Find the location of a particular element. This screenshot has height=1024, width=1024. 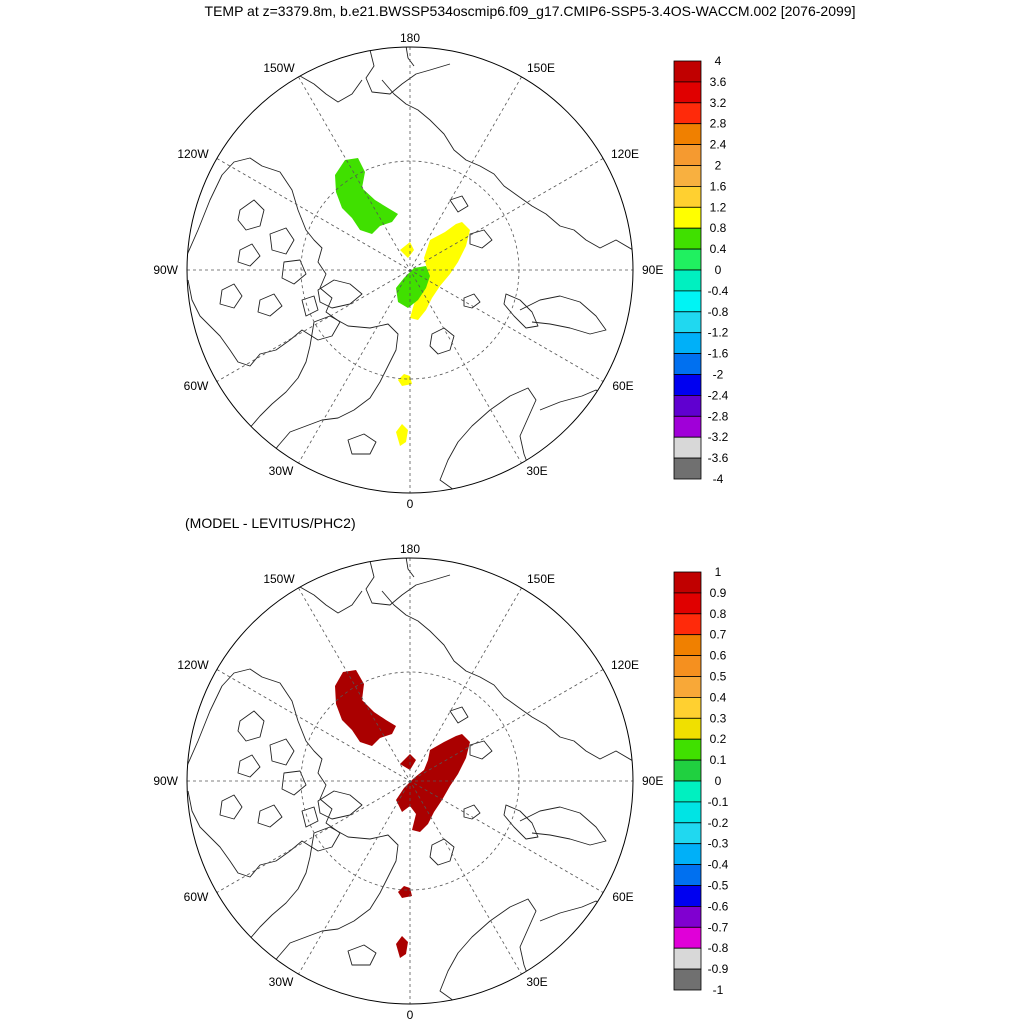

top-lon-label-60e: 60E is located at coordinates (622, 386).